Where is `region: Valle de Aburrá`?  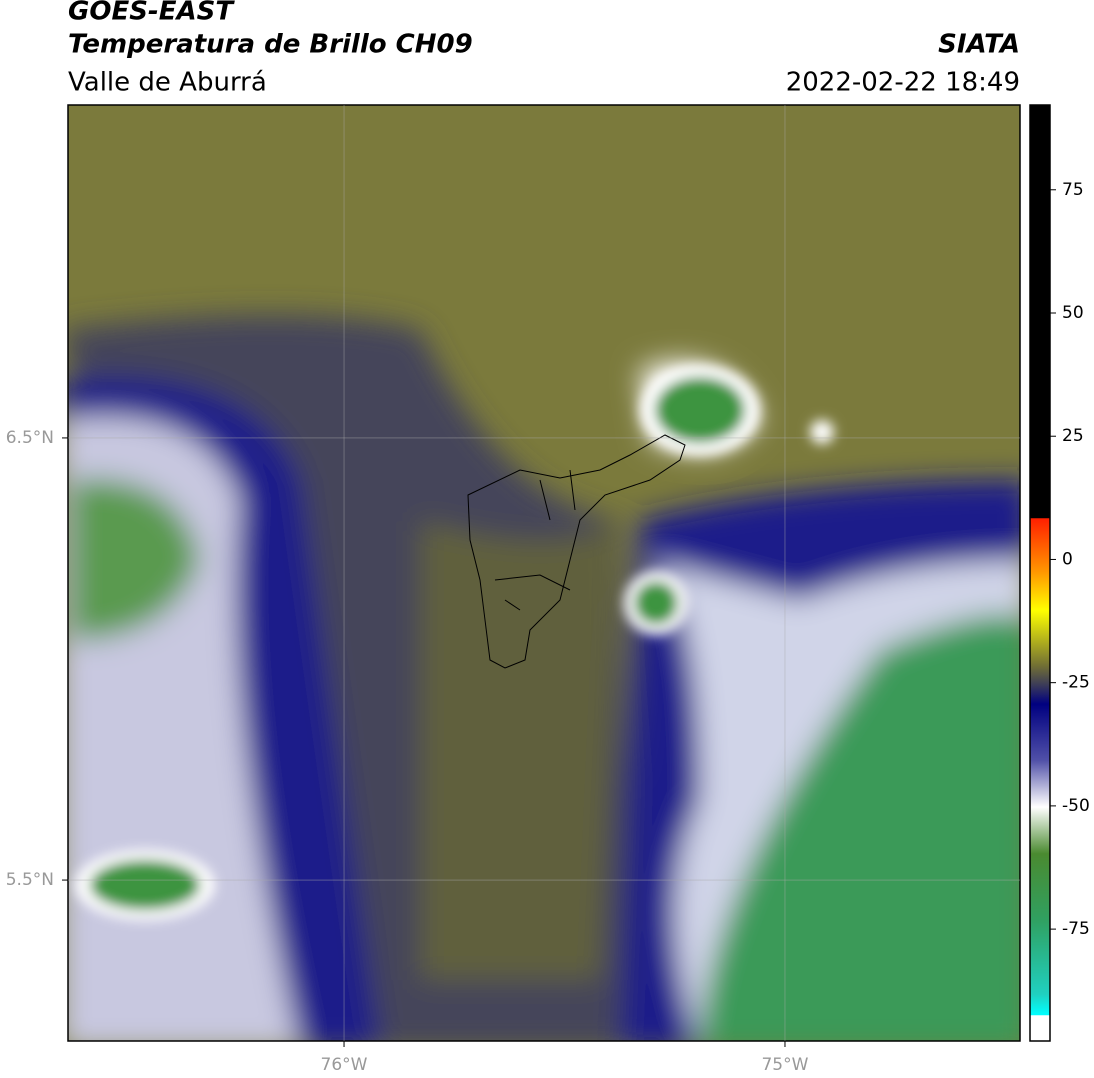 region: Valle de Aburrá is located at coordinates (167, 83).